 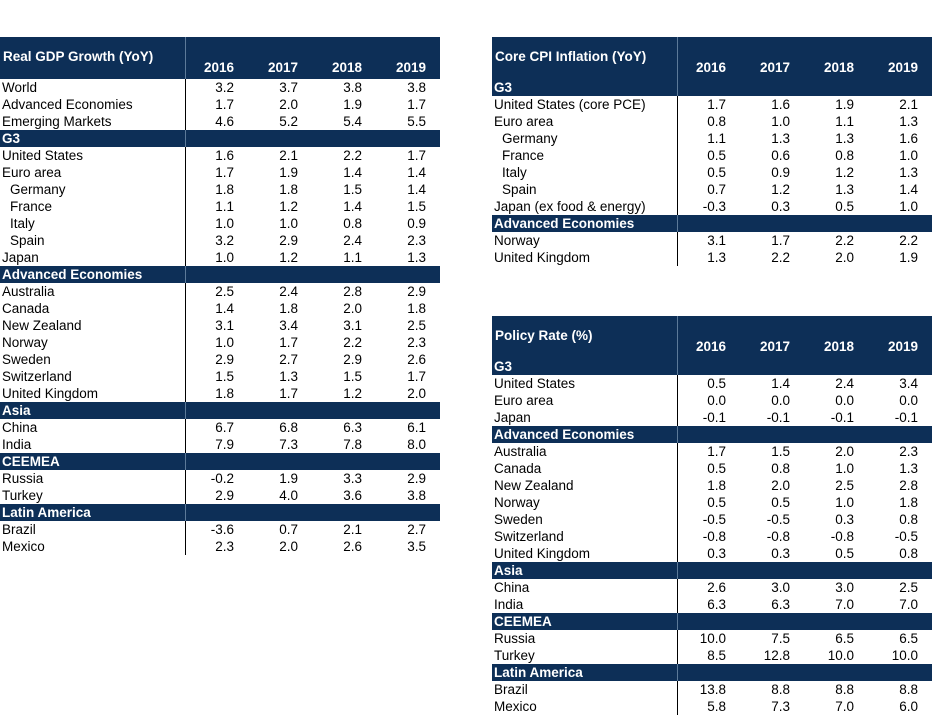 What do you see at coordinates (220, 393) in the screenshot?
I see `table-row: United Kingdom 1.8 1.7 1.2 2.0` at bounding box center [220, 393].